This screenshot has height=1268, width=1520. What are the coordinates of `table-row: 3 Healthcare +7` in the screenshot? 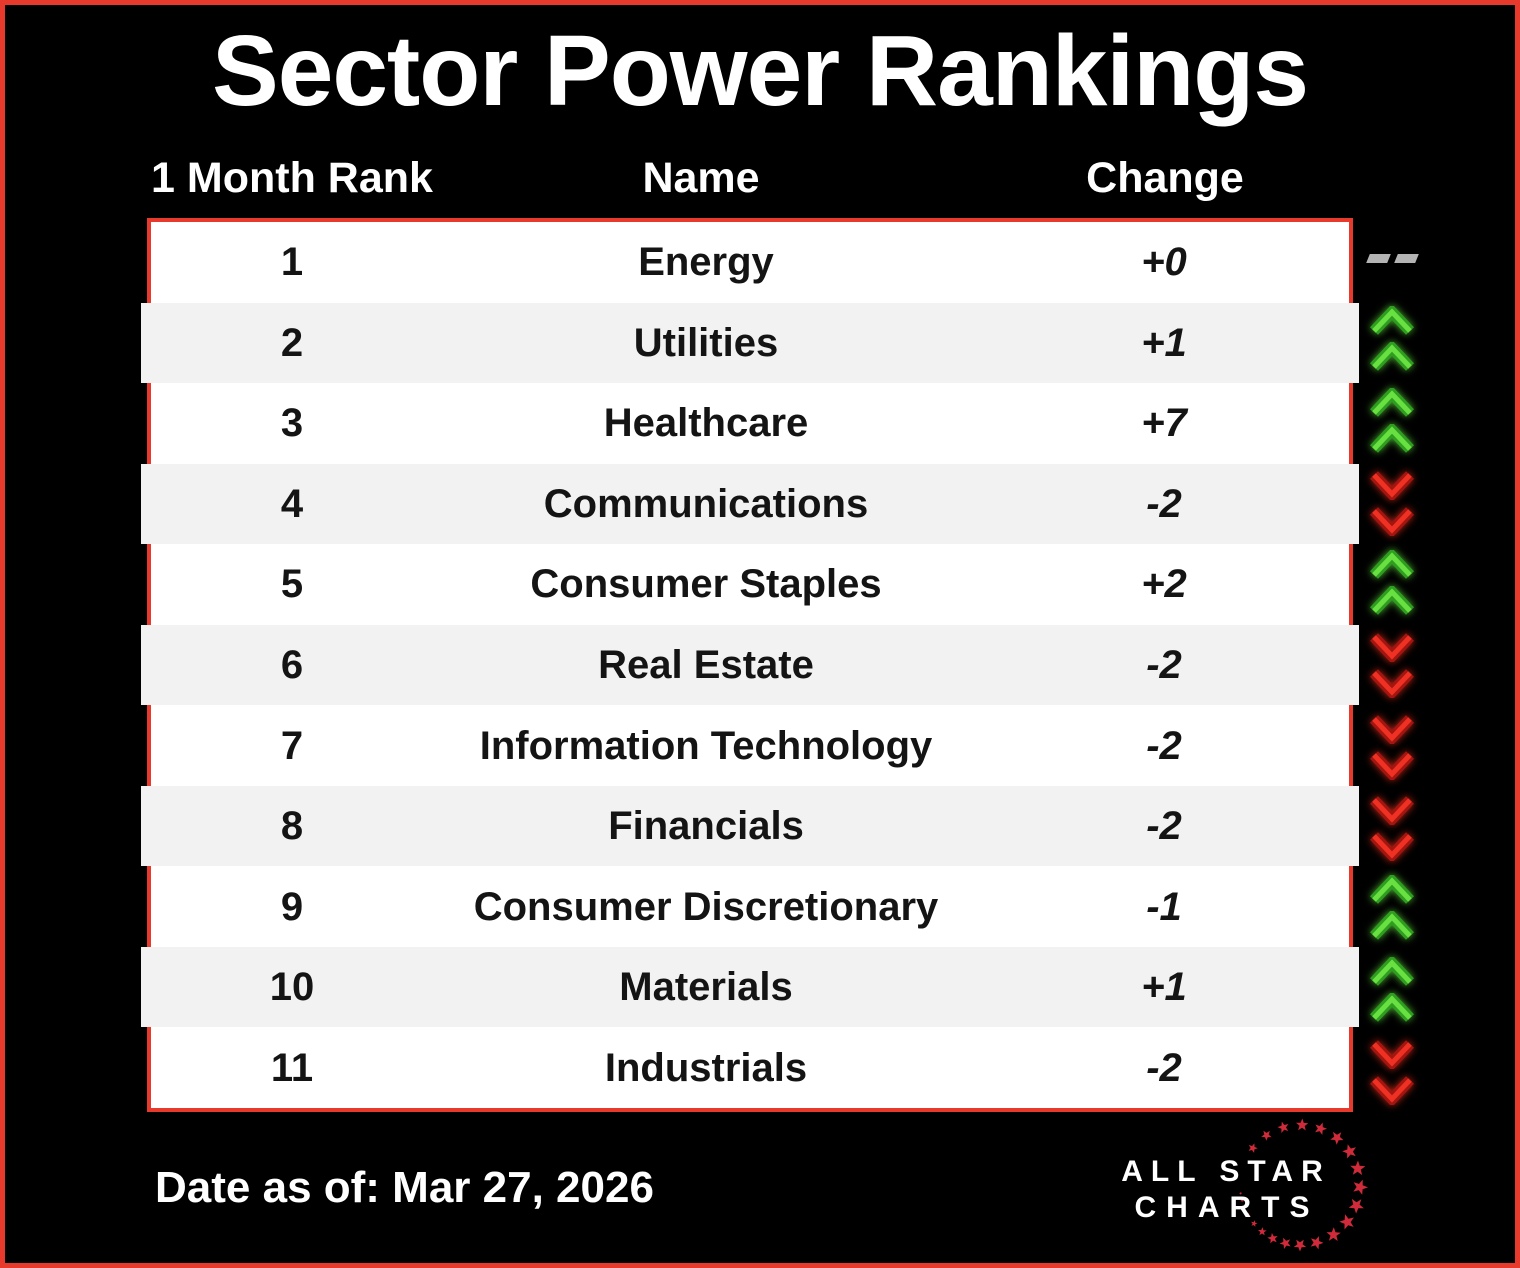 It's located at (750, 423).